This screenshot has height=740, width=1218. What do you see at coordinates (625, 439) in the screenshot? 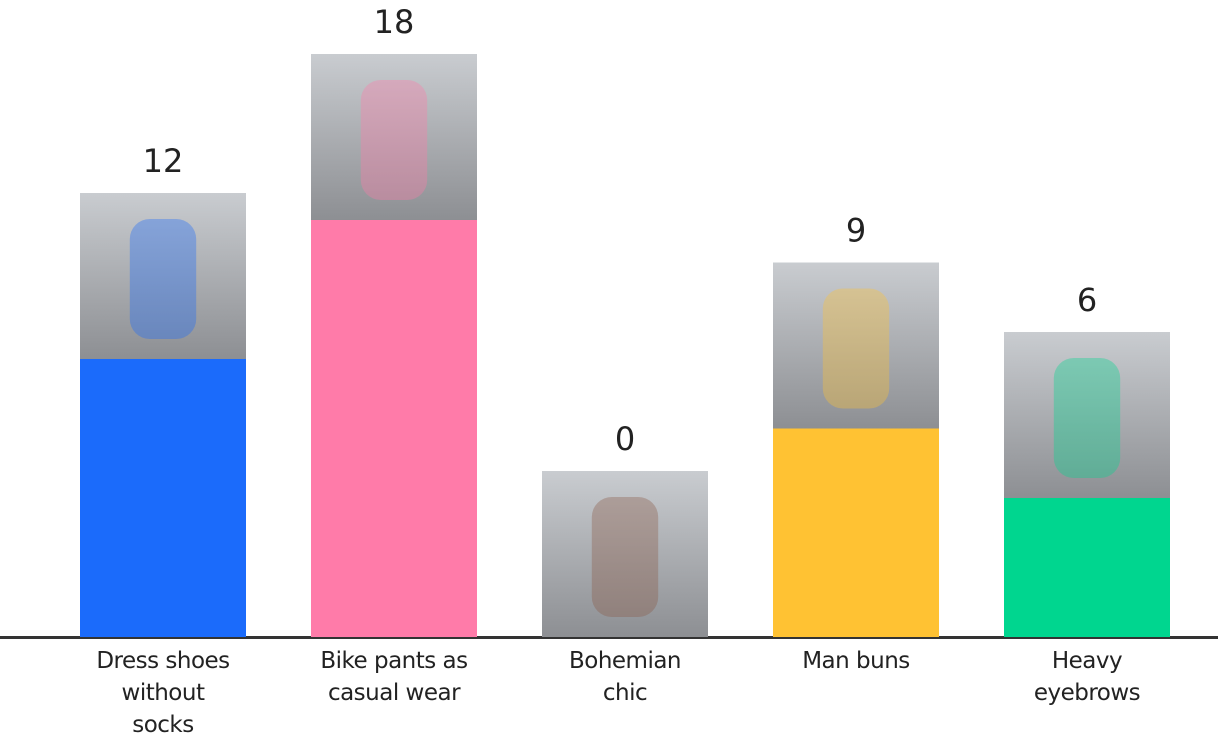
I see `value-label: 0` at bounding box center [625, 439].